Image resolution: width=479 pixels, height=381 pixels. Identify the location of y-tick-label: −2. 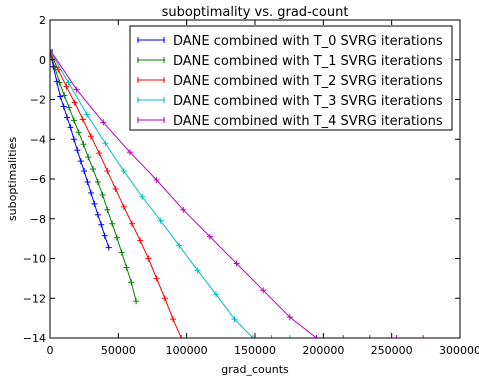
(38, 100).